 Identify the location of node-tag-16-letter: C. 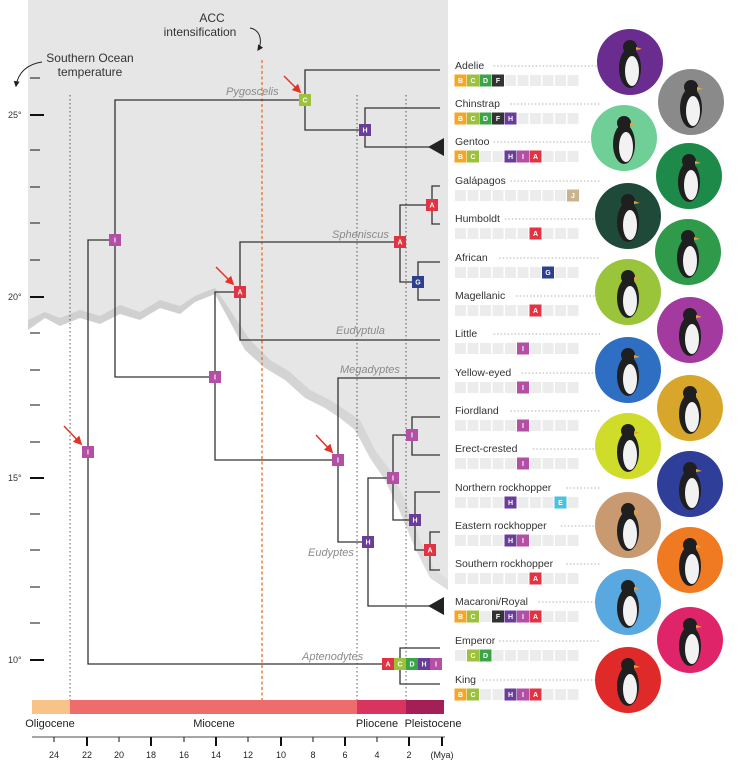
(399, 665).